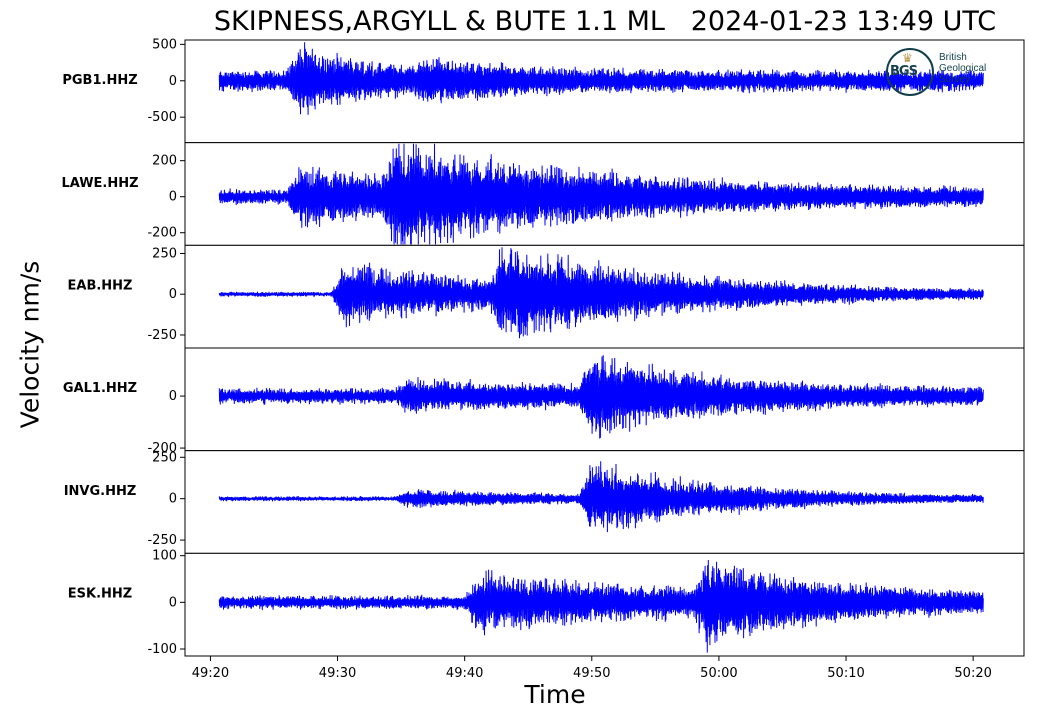 The image size is (1046, 723). I want to click on y-tick-label: -500, so click(162, 117).